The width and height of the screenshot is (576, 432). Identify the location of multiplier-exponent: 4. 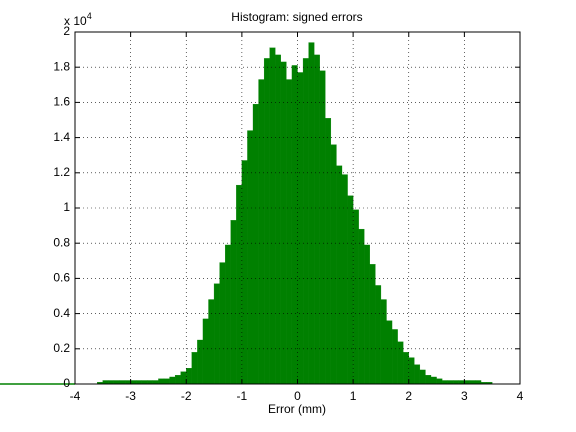
(89, 16).